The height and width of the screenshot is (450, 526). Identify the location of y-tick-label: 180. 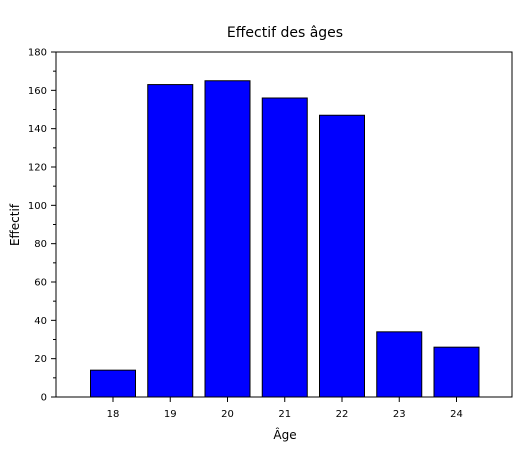
(37, 53).